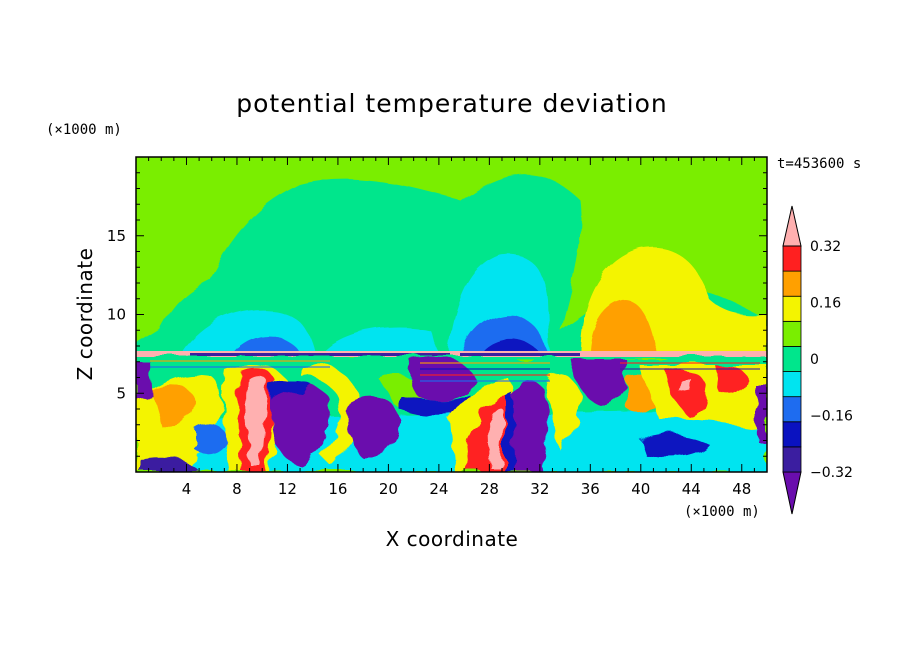 This screenshot has width=904, height=654. I want to click on x-tick-label: 48, so click(741, 489).